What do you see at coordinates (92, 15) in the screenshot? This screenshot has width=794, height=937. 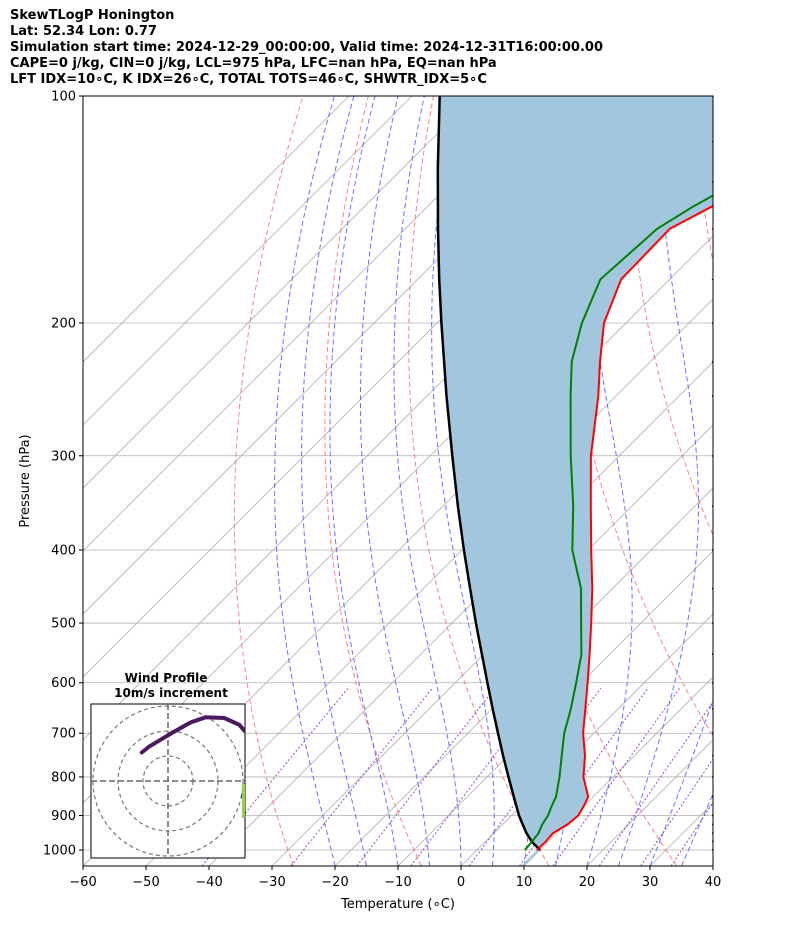 I see `chart-title: SkewTLogP Honington` at bounding box center [92, 15].